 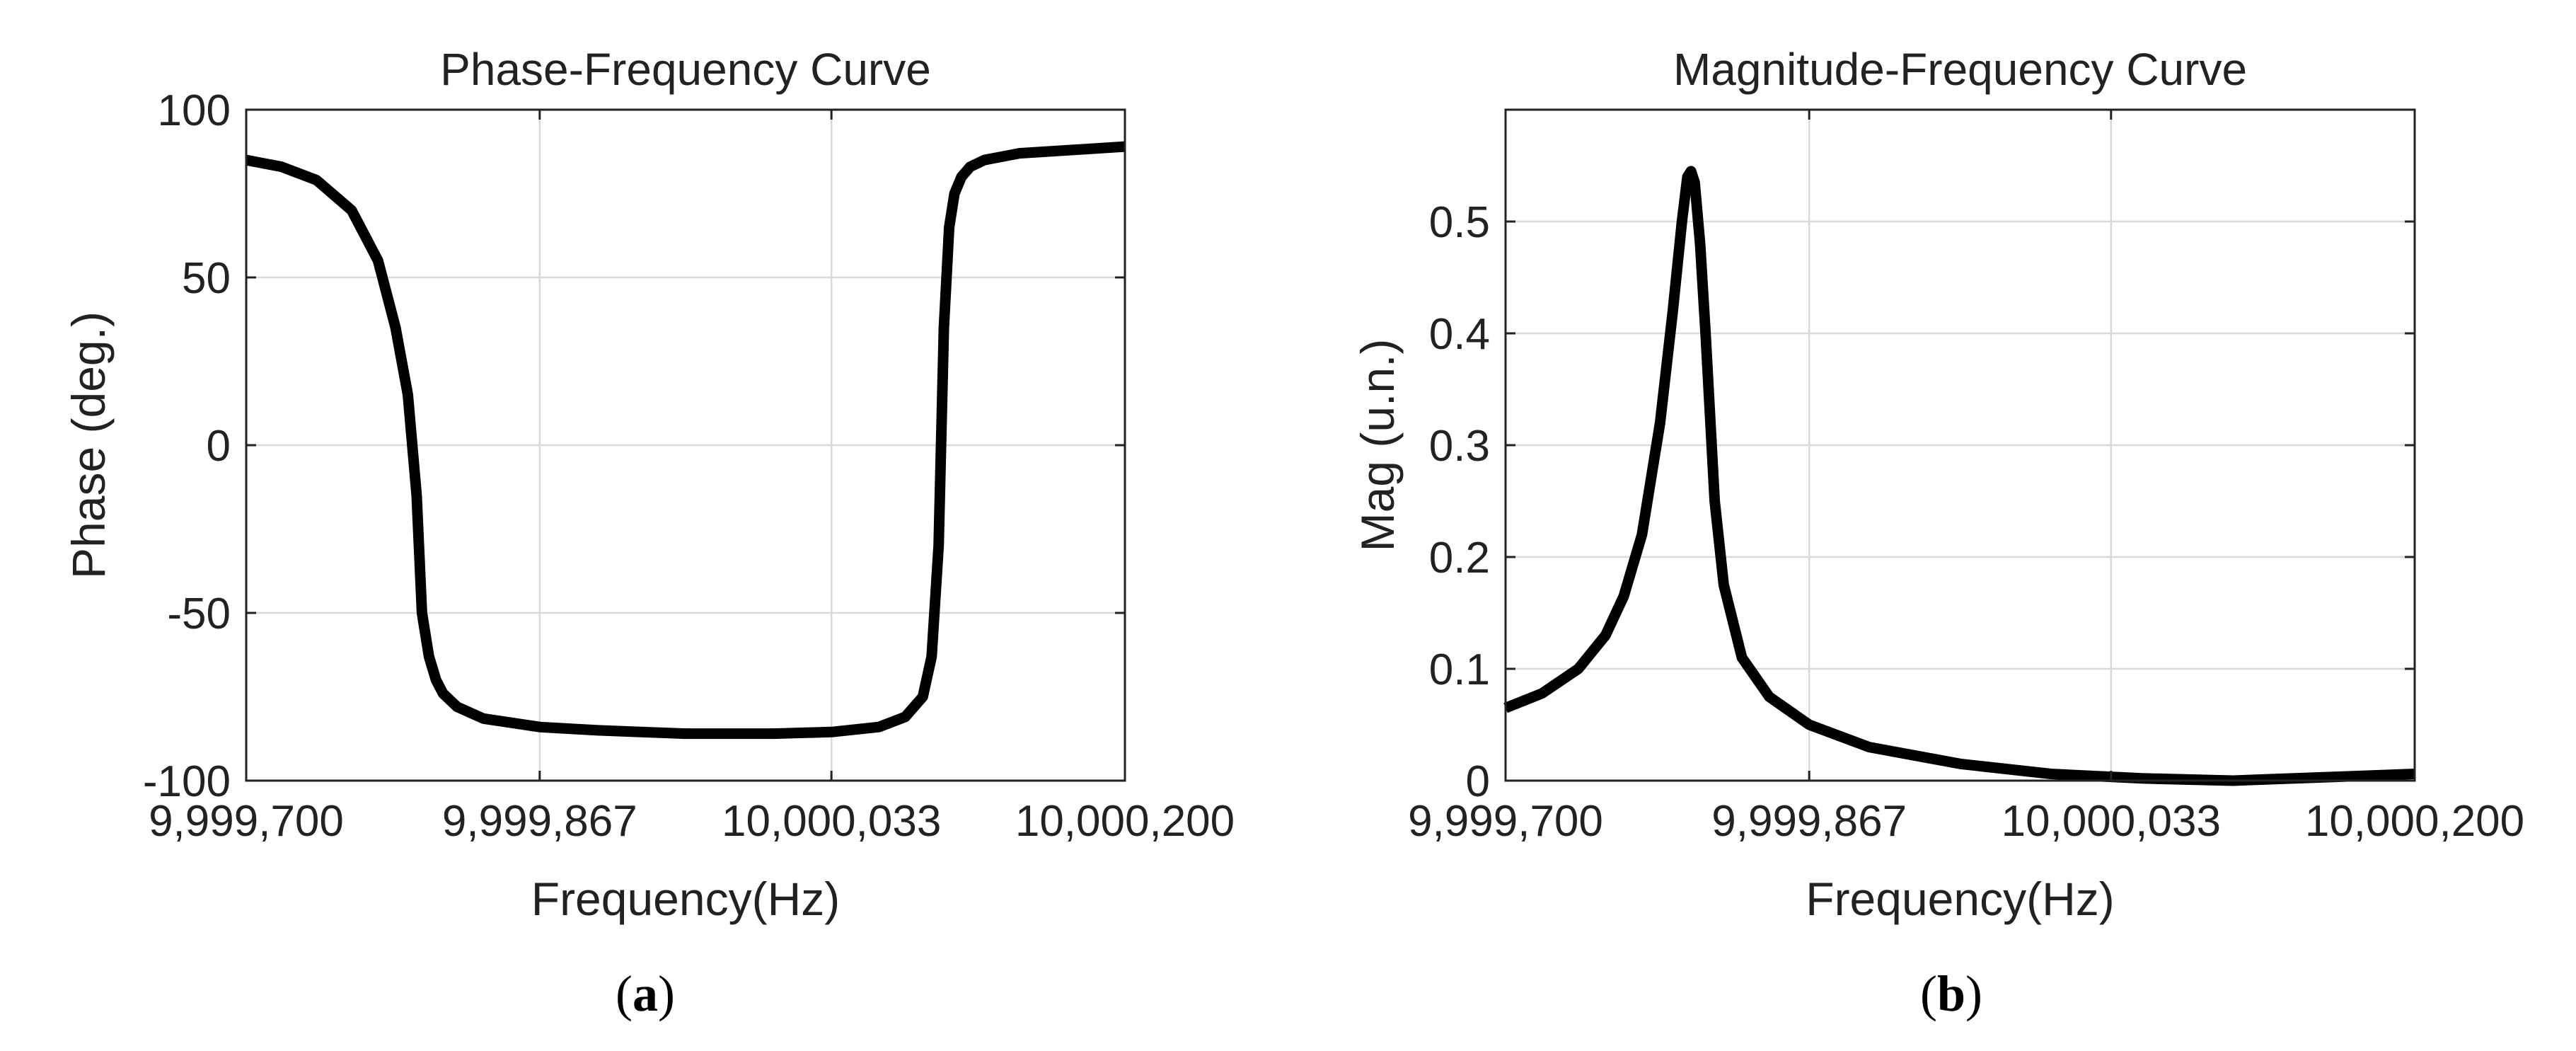 What do you see at coordinates (88, 445) in the screenshot?
I see `y-axis-label: Phase (deg.)` at bounding box center [88, 445].